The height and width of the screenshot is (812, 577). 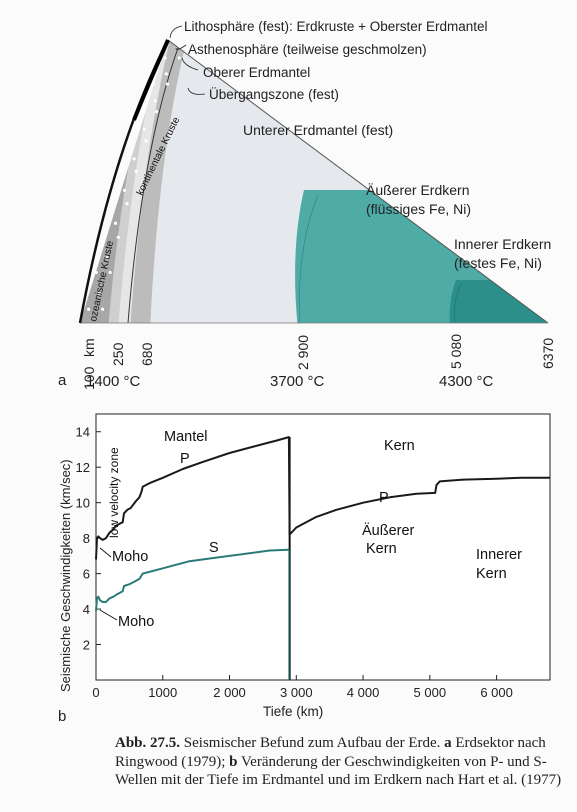 What do you see at coordinates (95, 692) in the screenshot?
I see `x-tick-label: 0` at bounding box center [95, 692].